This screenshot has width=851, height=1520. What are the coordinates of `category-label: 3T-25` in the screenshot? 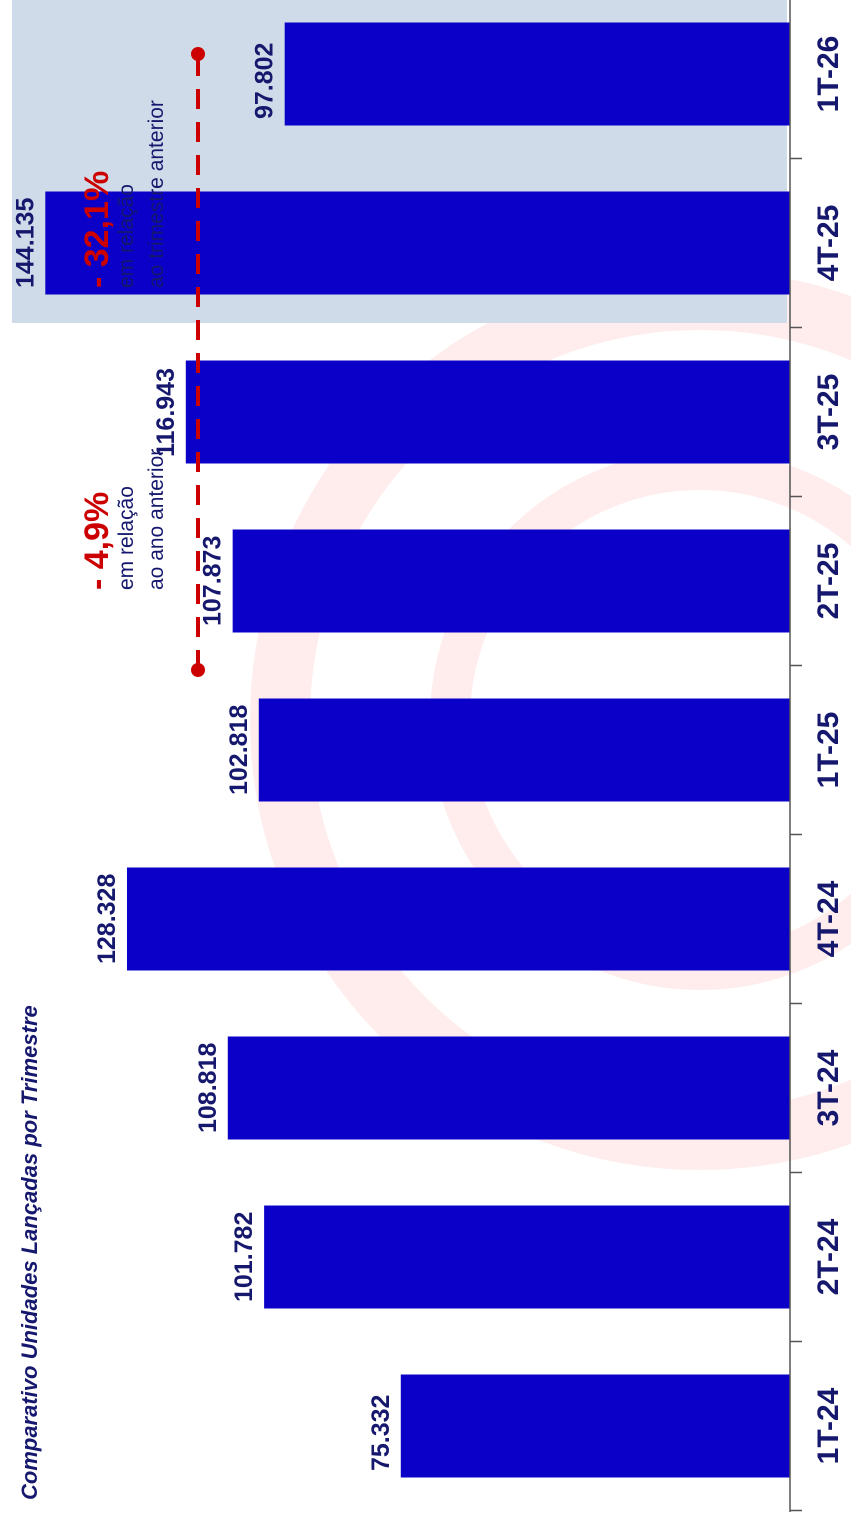 It's located at (828, 412).